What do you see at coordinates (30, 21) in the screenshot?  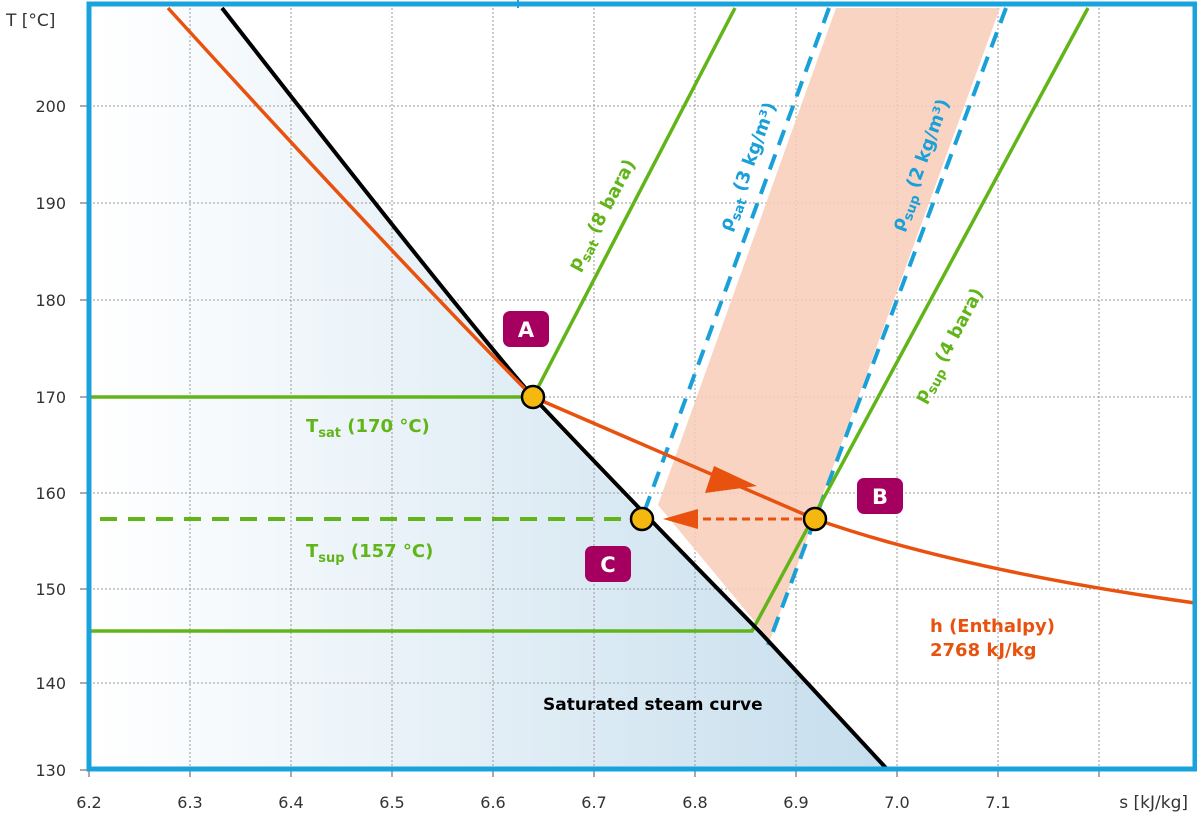 I see `y-axis-title: T [°C]` at bounding box center [30, 21].